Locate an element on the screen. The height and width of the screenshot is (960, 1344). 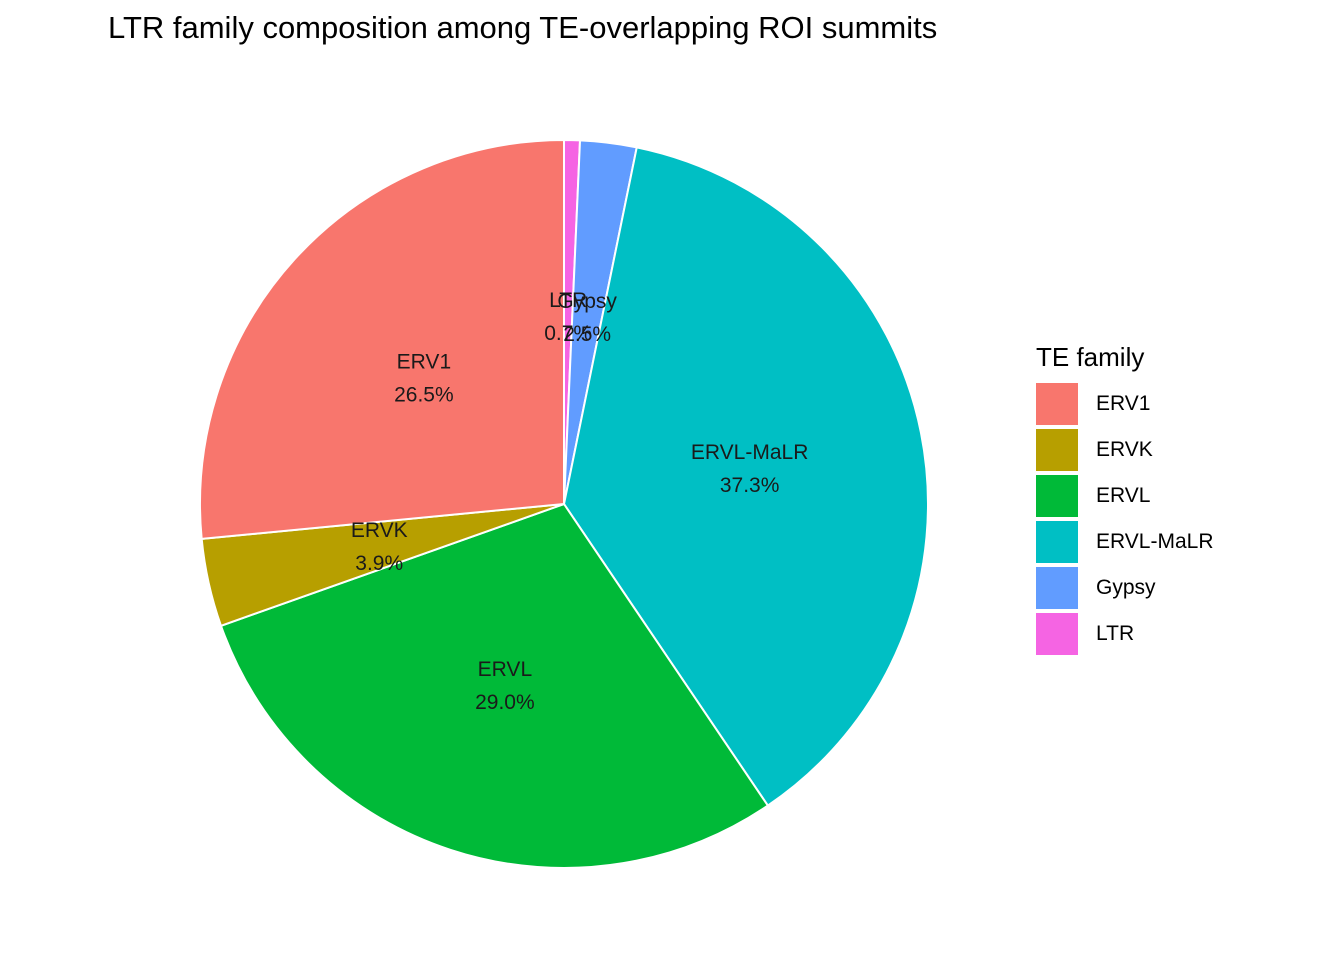
legend-item-ervl: ERVL is located at coordinates (1125, 496).